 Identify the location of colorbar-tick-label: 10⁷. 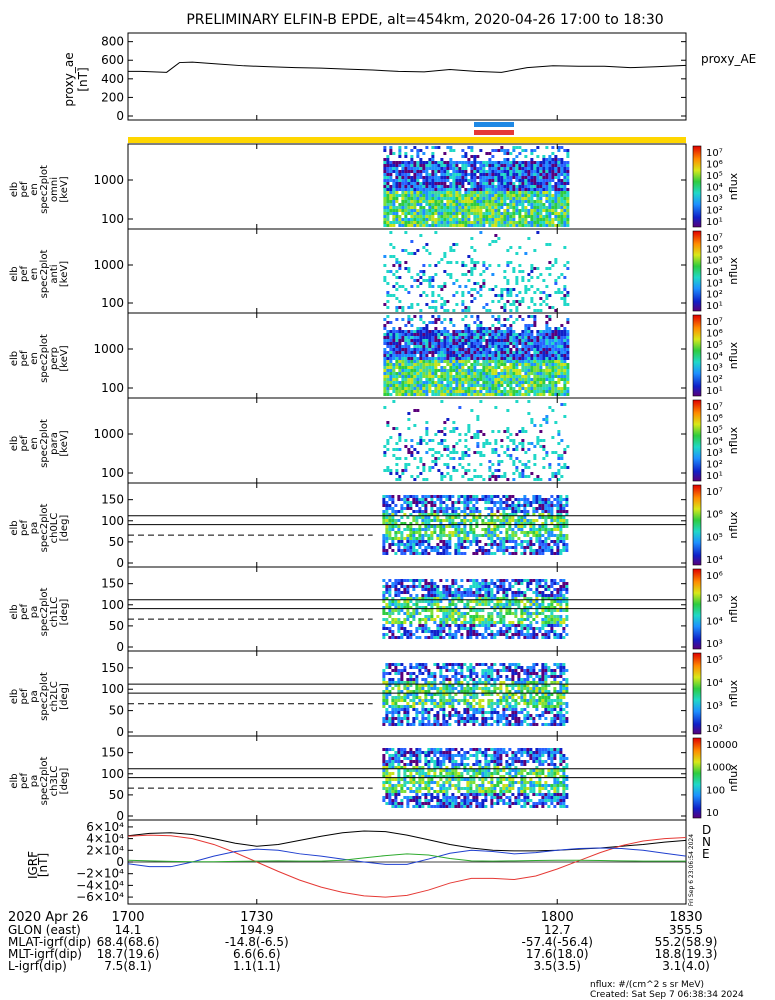
(714, 153).